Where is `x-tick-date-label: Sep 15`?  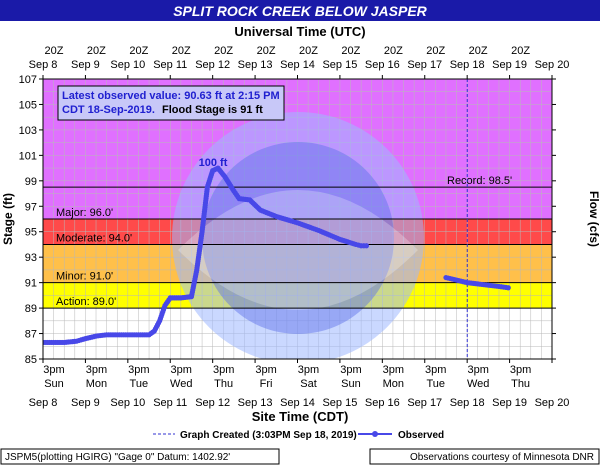
x-tick-date-label: Sep 15 is located at coordinates (339, 403).